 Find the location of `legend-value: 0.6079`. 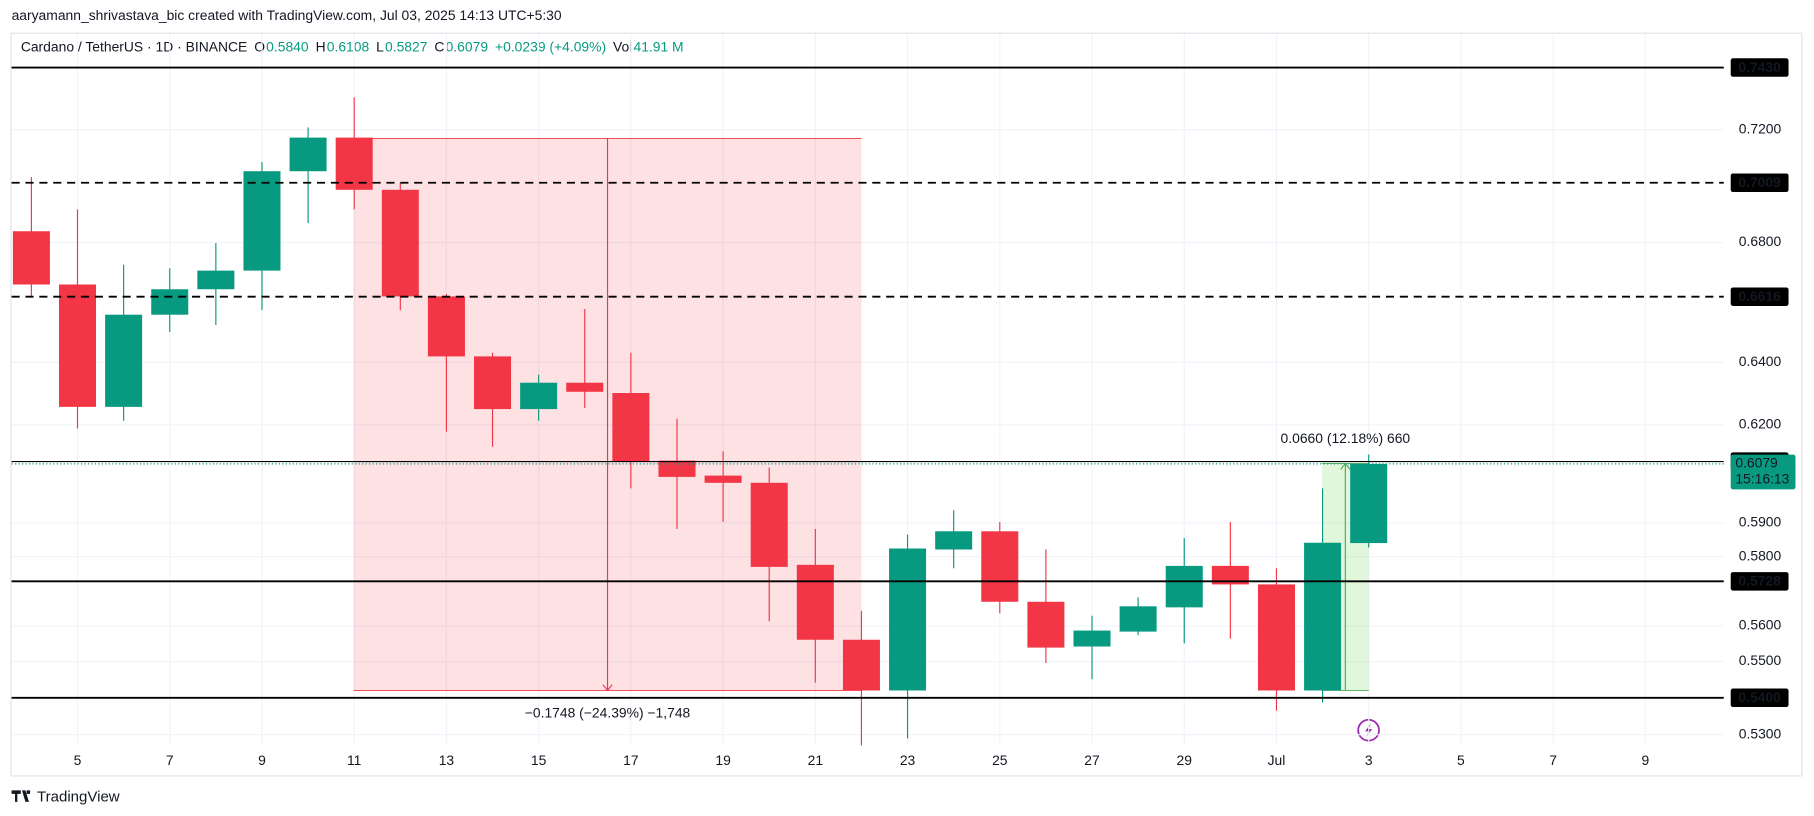

legend-value: 0.6079 is located at coordinates (467, 46).